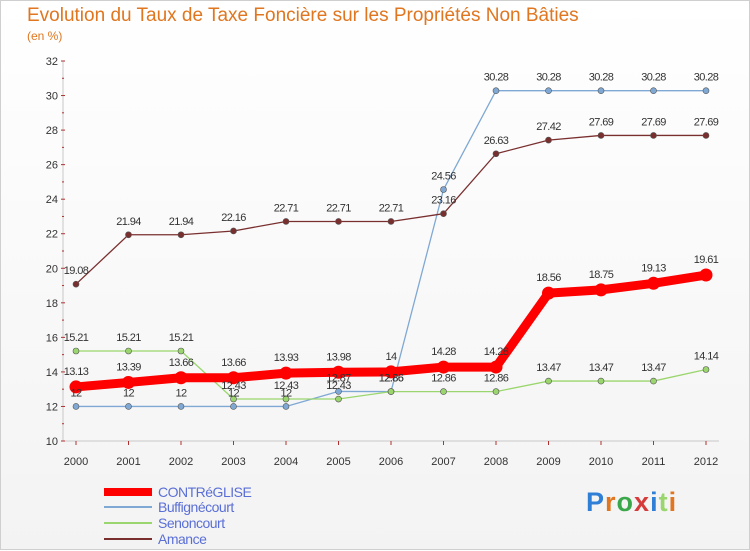  Describe the element at coordinates (52, 235) in the screenshot. I see `y-tick-label: 22` at that location.